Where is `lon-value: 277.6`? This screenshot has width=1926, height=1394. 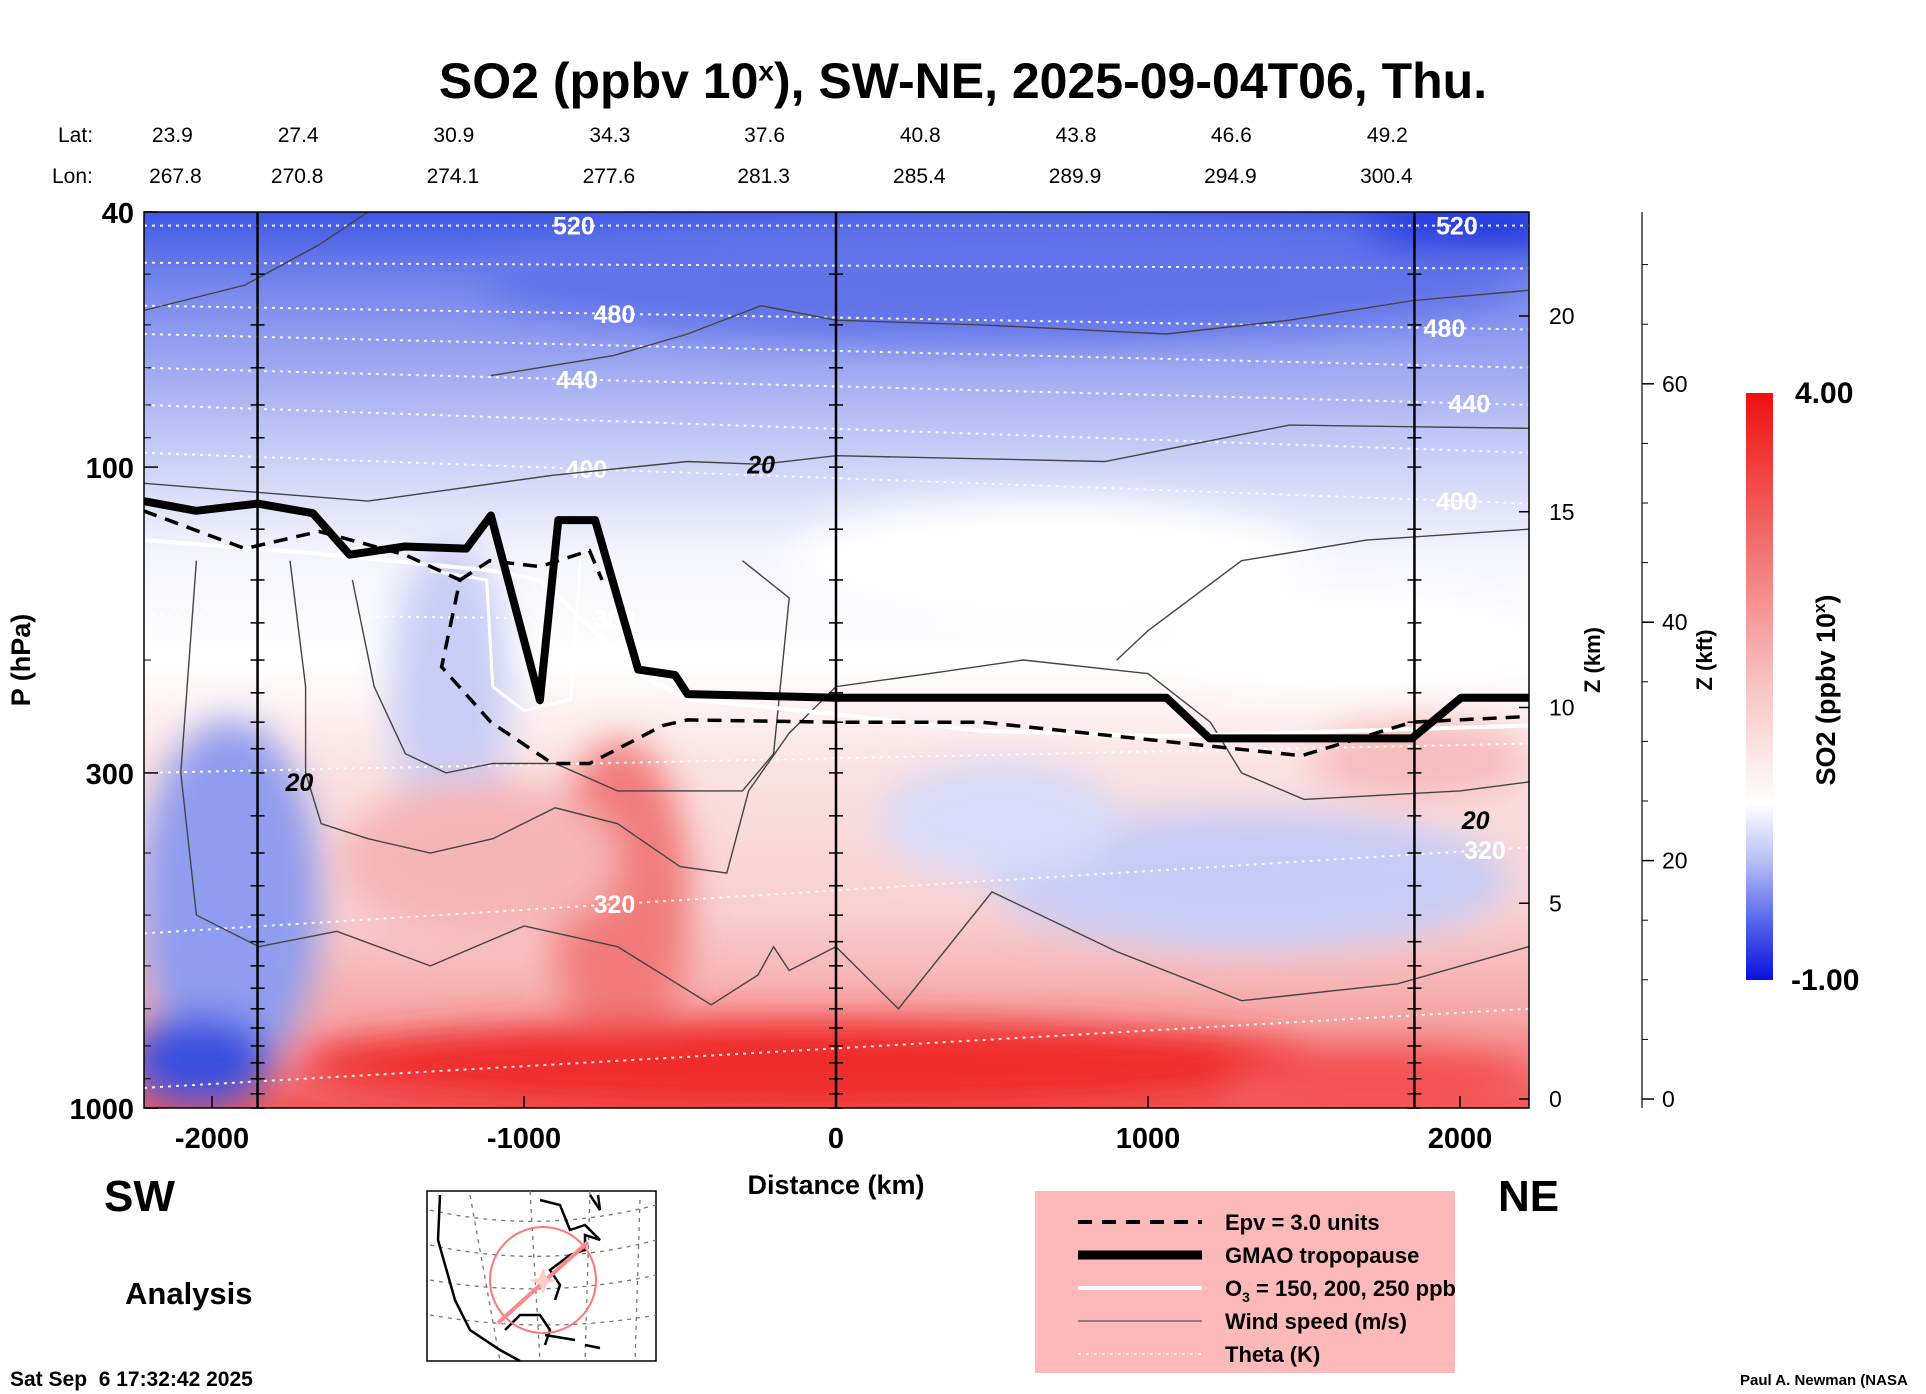
lon-value: 277.6 is located at coordinates (609, 176).